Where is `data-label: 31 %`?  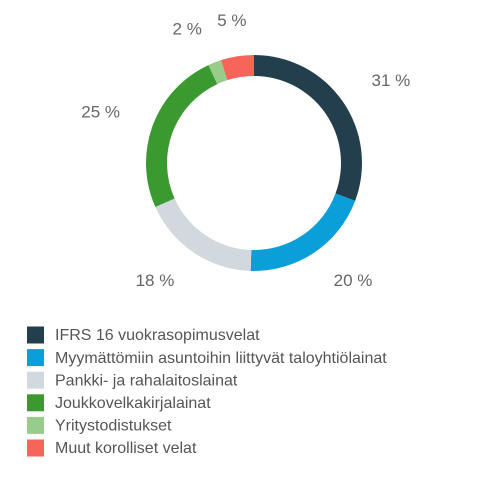
data-label: 31 % is located at coordinates (390, 80).